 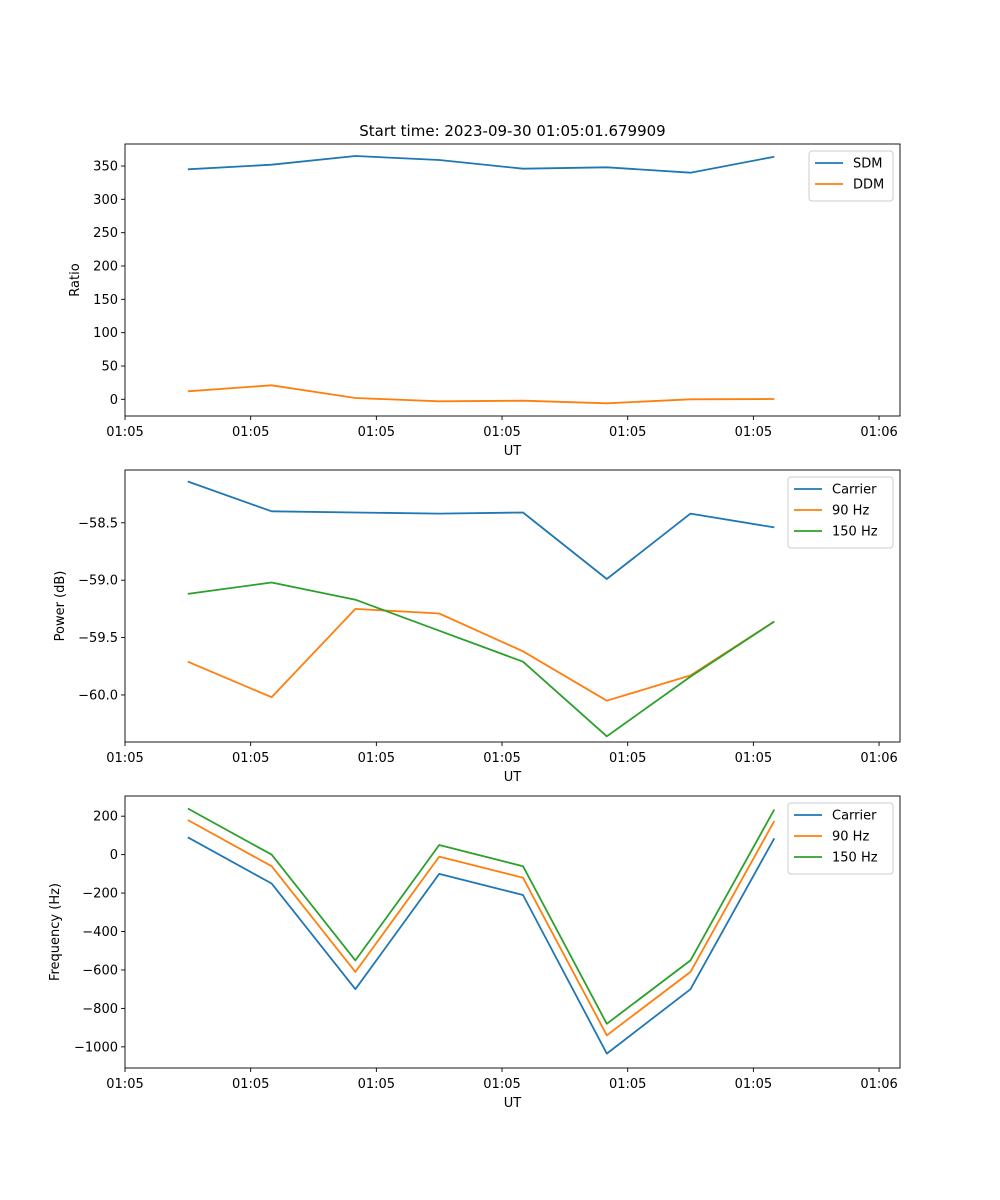 I want to click on y-tick-label: −800, so click(x=100, y=1009).